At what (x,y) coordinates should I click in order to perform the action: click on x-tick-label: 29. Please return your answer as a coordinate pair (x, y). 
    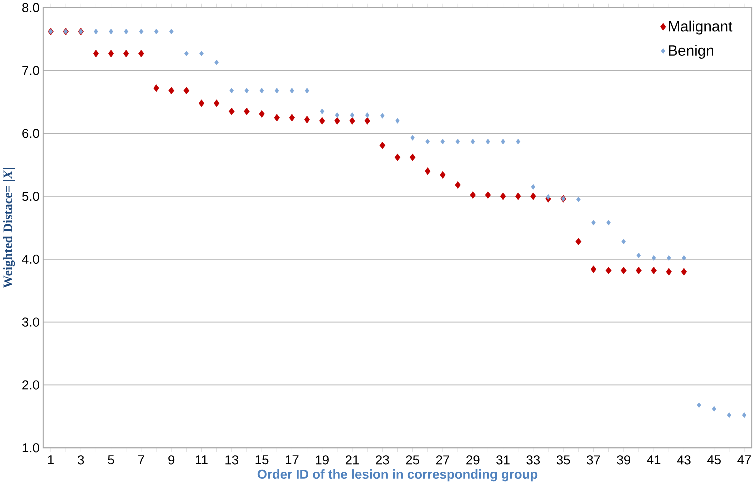
    Looking at the image, I should click on (473, 460).